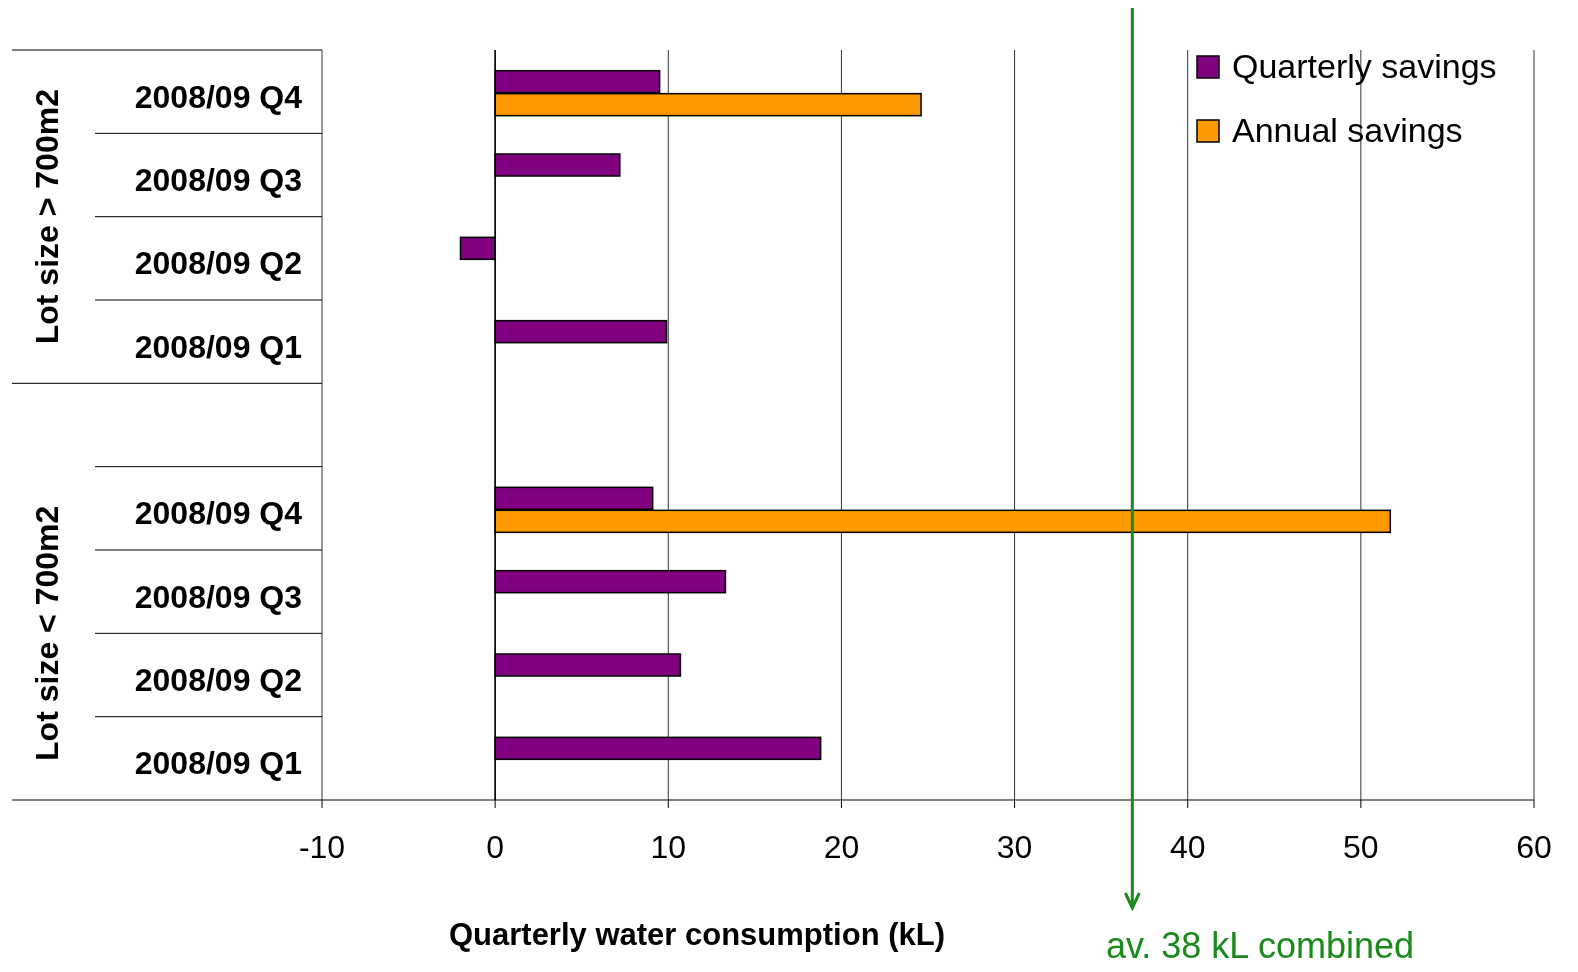  Describe the element at coordinates (1187, 847) in the screenshot. I see `x-tick-label: 40` at that location.